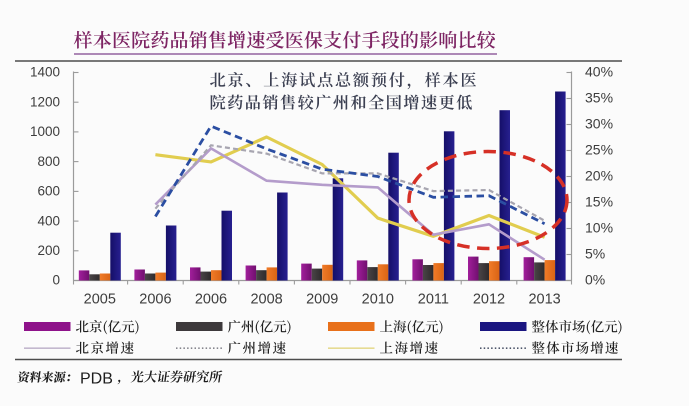  What do you see at coordinates (433, 300) in the screenshot?
I see `svg-text: 2011` at bounding box center [433, 300].